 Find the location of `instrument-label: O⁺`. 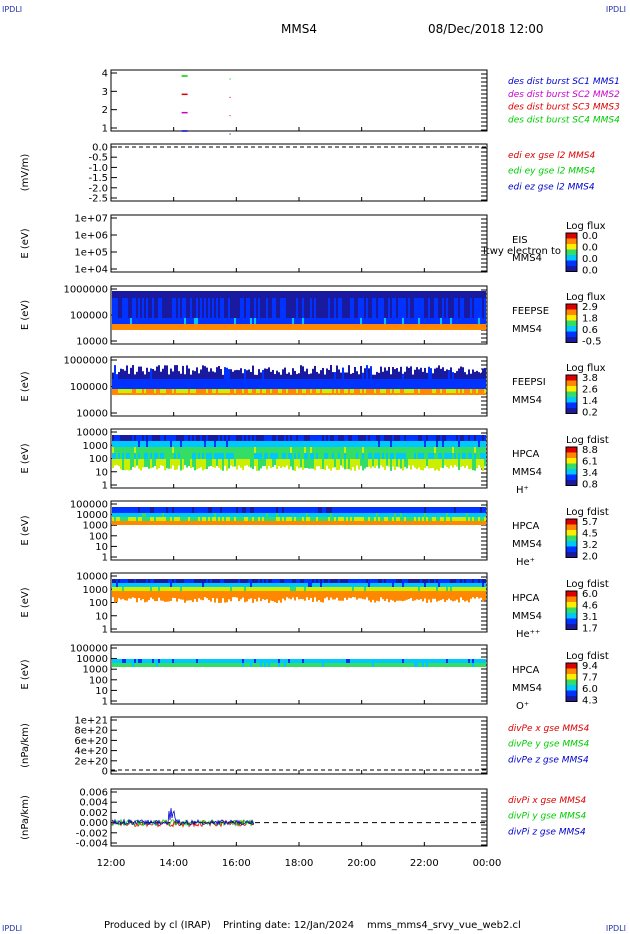

instrument-label: O⁺ is located at coordinates (522, 706).